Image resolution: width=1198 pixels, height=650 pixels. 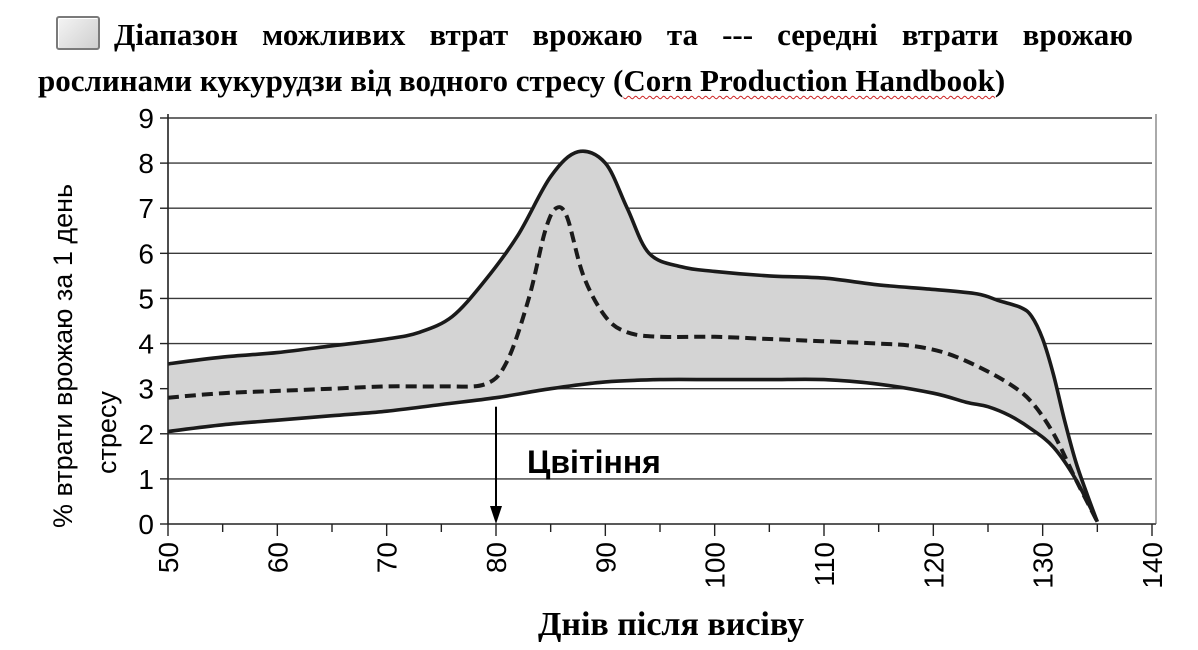 I want to click on flowering-arrow-head, so click(x=496, y=515).